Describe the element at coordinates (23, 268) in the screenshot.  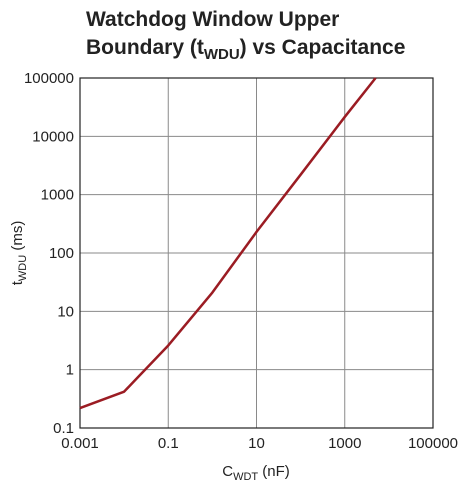
I see `label-sub: WDU` at that location.